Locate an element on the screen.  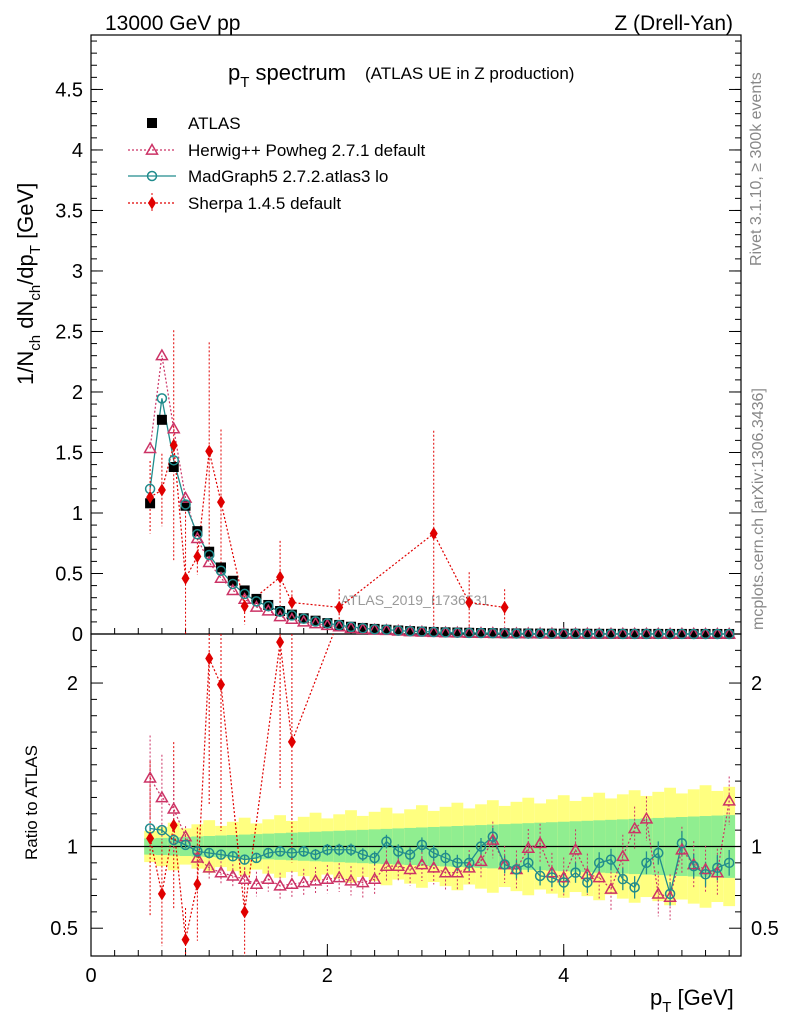
plot-title-note: (ATLAS UE in Z production) is located at coordinates (469, 73).